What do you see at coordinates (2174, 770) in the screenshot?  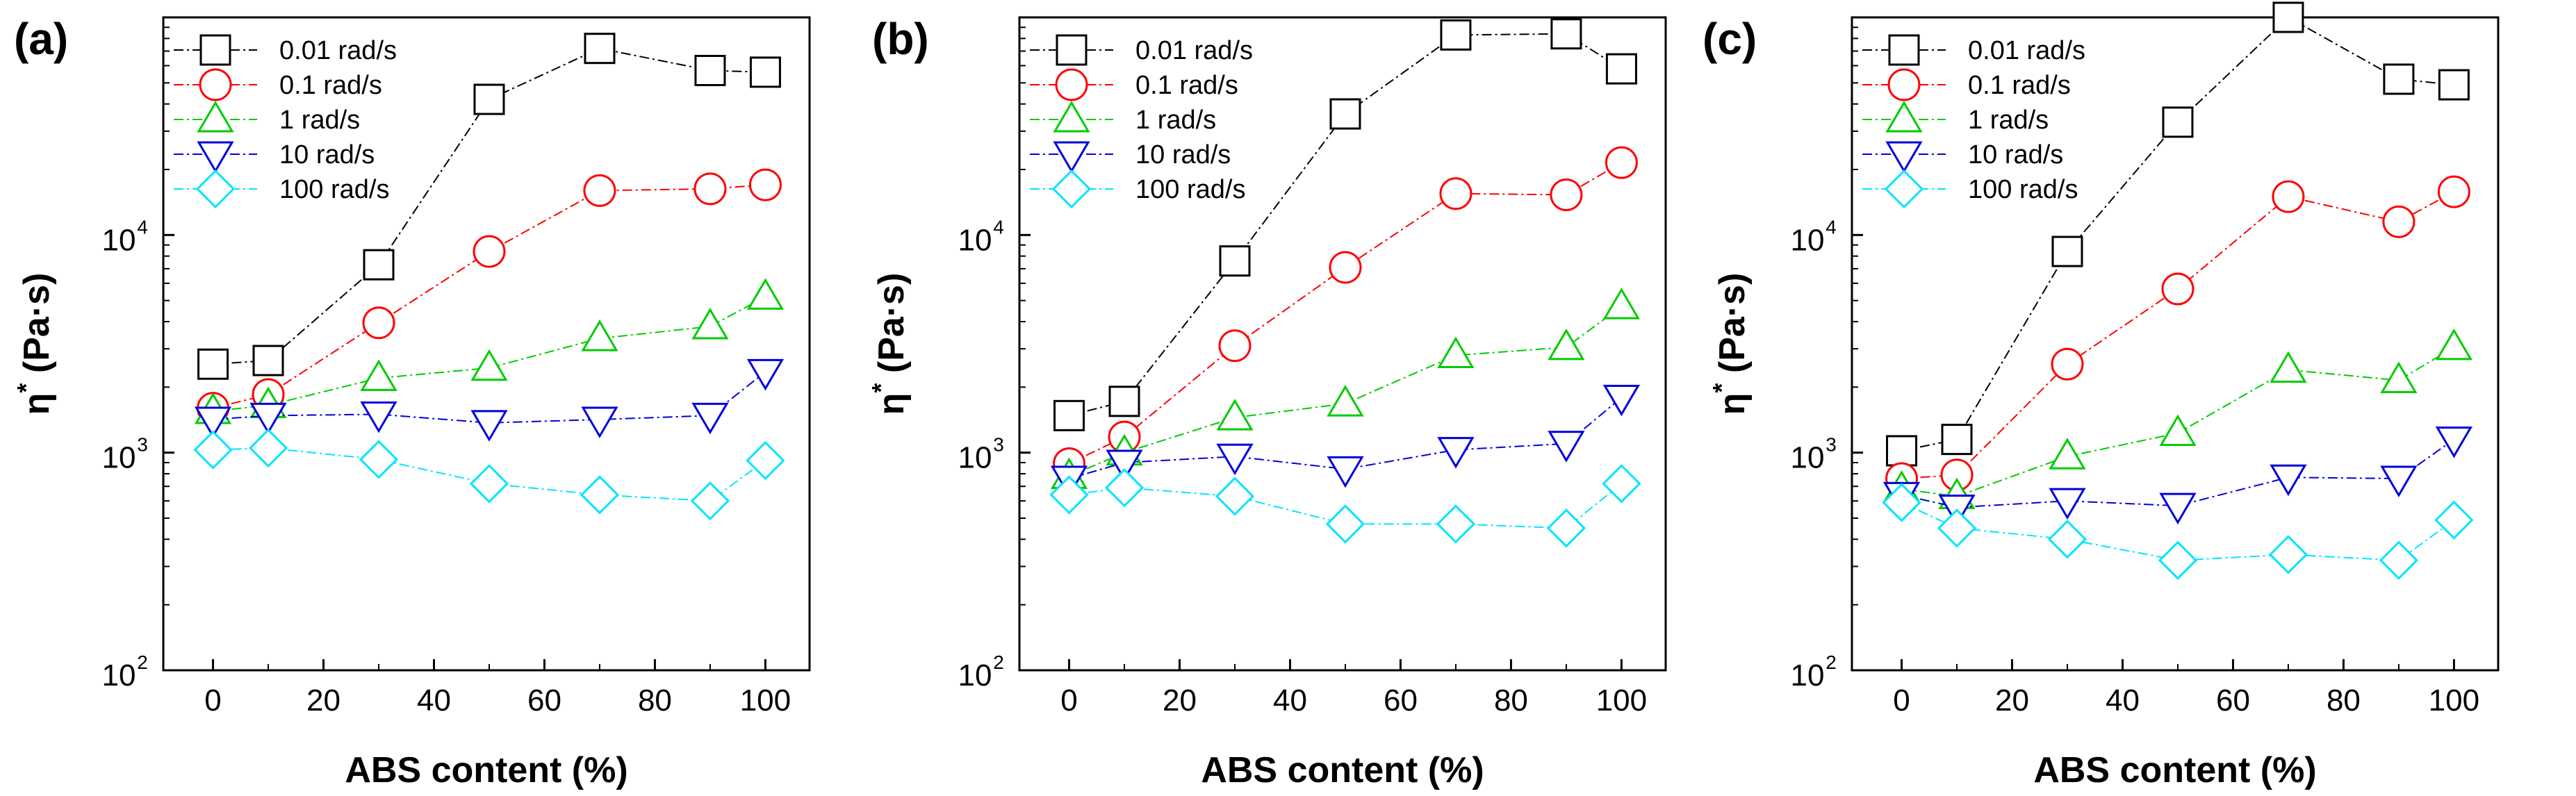 I see `x-axis-title: ABS content (%)` at bounding box center [2174, 770].